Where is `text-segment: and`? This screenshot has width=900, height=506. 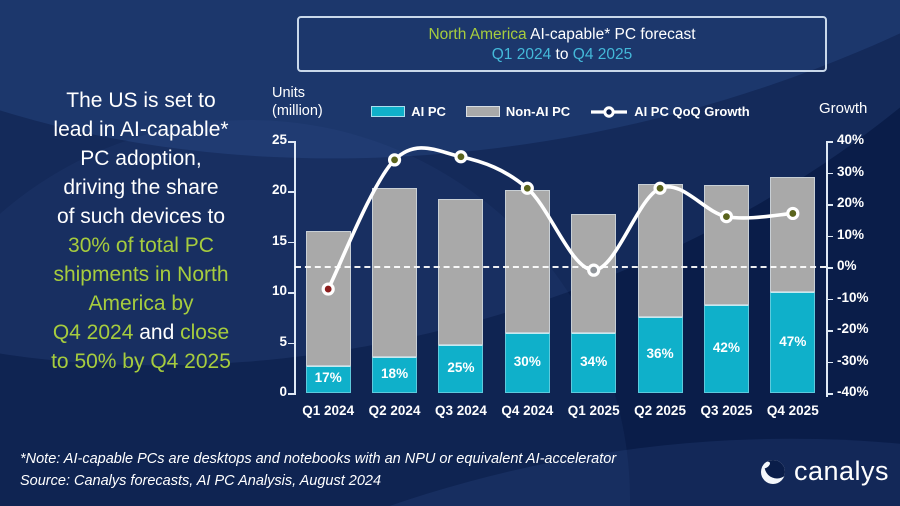 text-segment: and is located at coordinates (157, 332).